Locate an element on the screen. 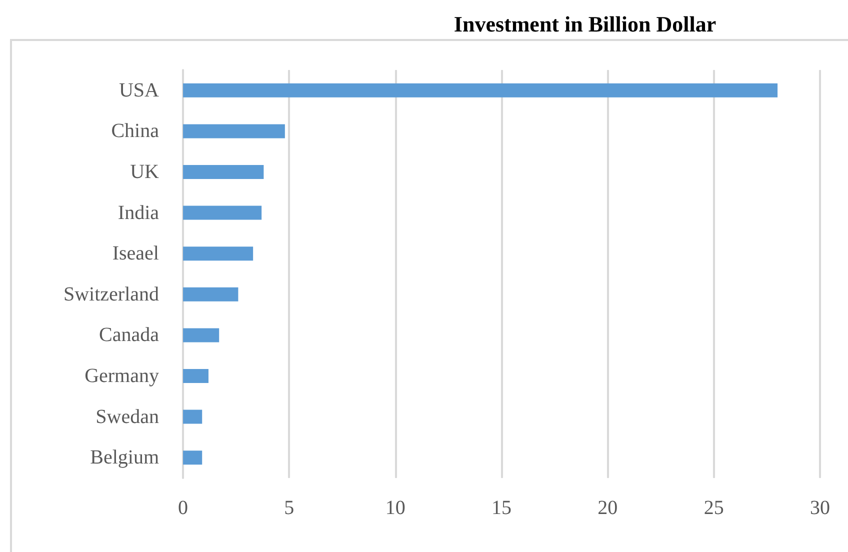 The image size is (848, 552). y-tick-label: USA is located at coordinates (139, 90).